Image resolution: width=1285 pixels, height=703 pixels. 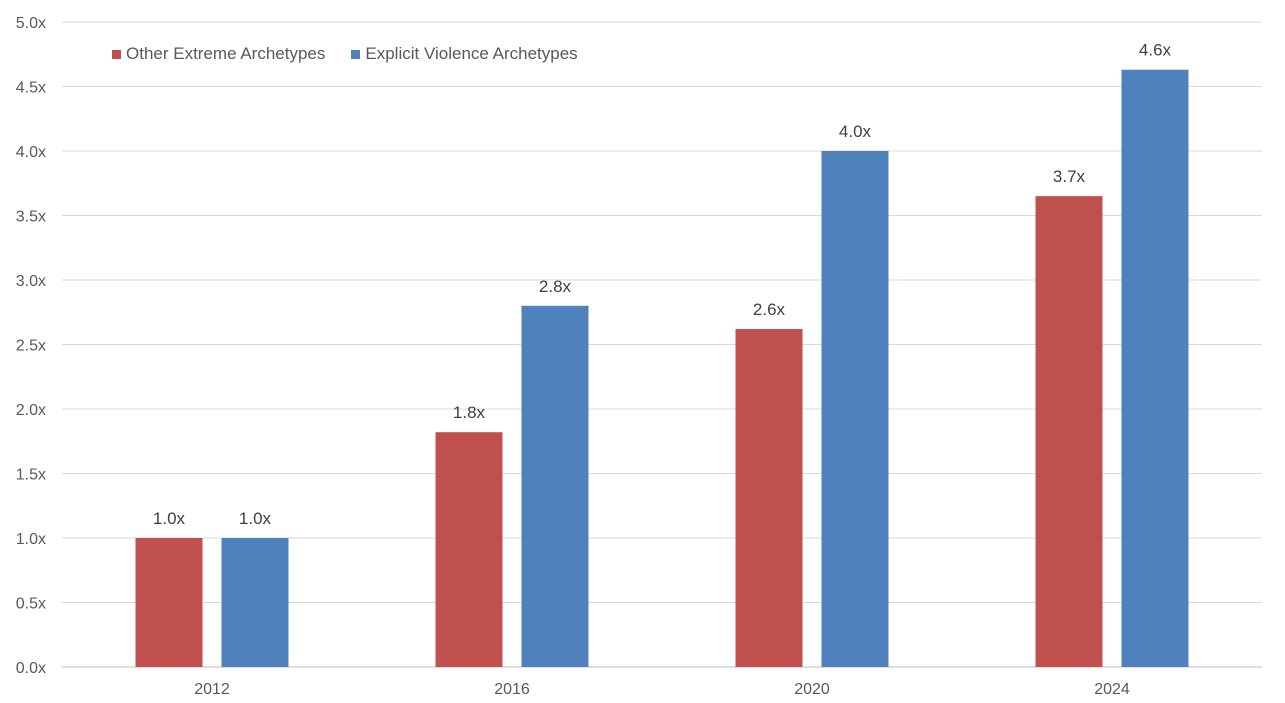 What do you see at coordinates (512, 689) in the screenshot?
I see `x-tick-label: 2016` at bounding box center [512, 689].